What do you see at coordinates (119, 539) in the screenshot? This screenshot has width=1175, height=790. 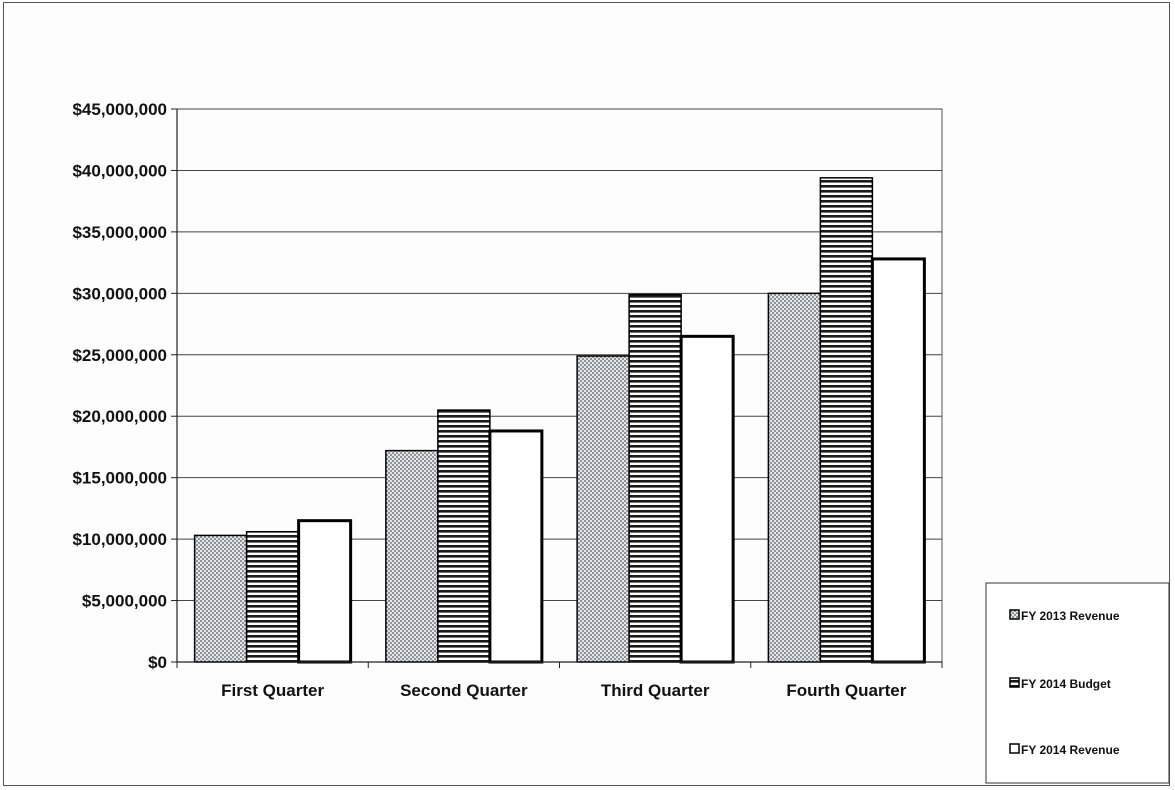 I see `y-tick-label: $10,000,000` at bounding box center [119, 539].